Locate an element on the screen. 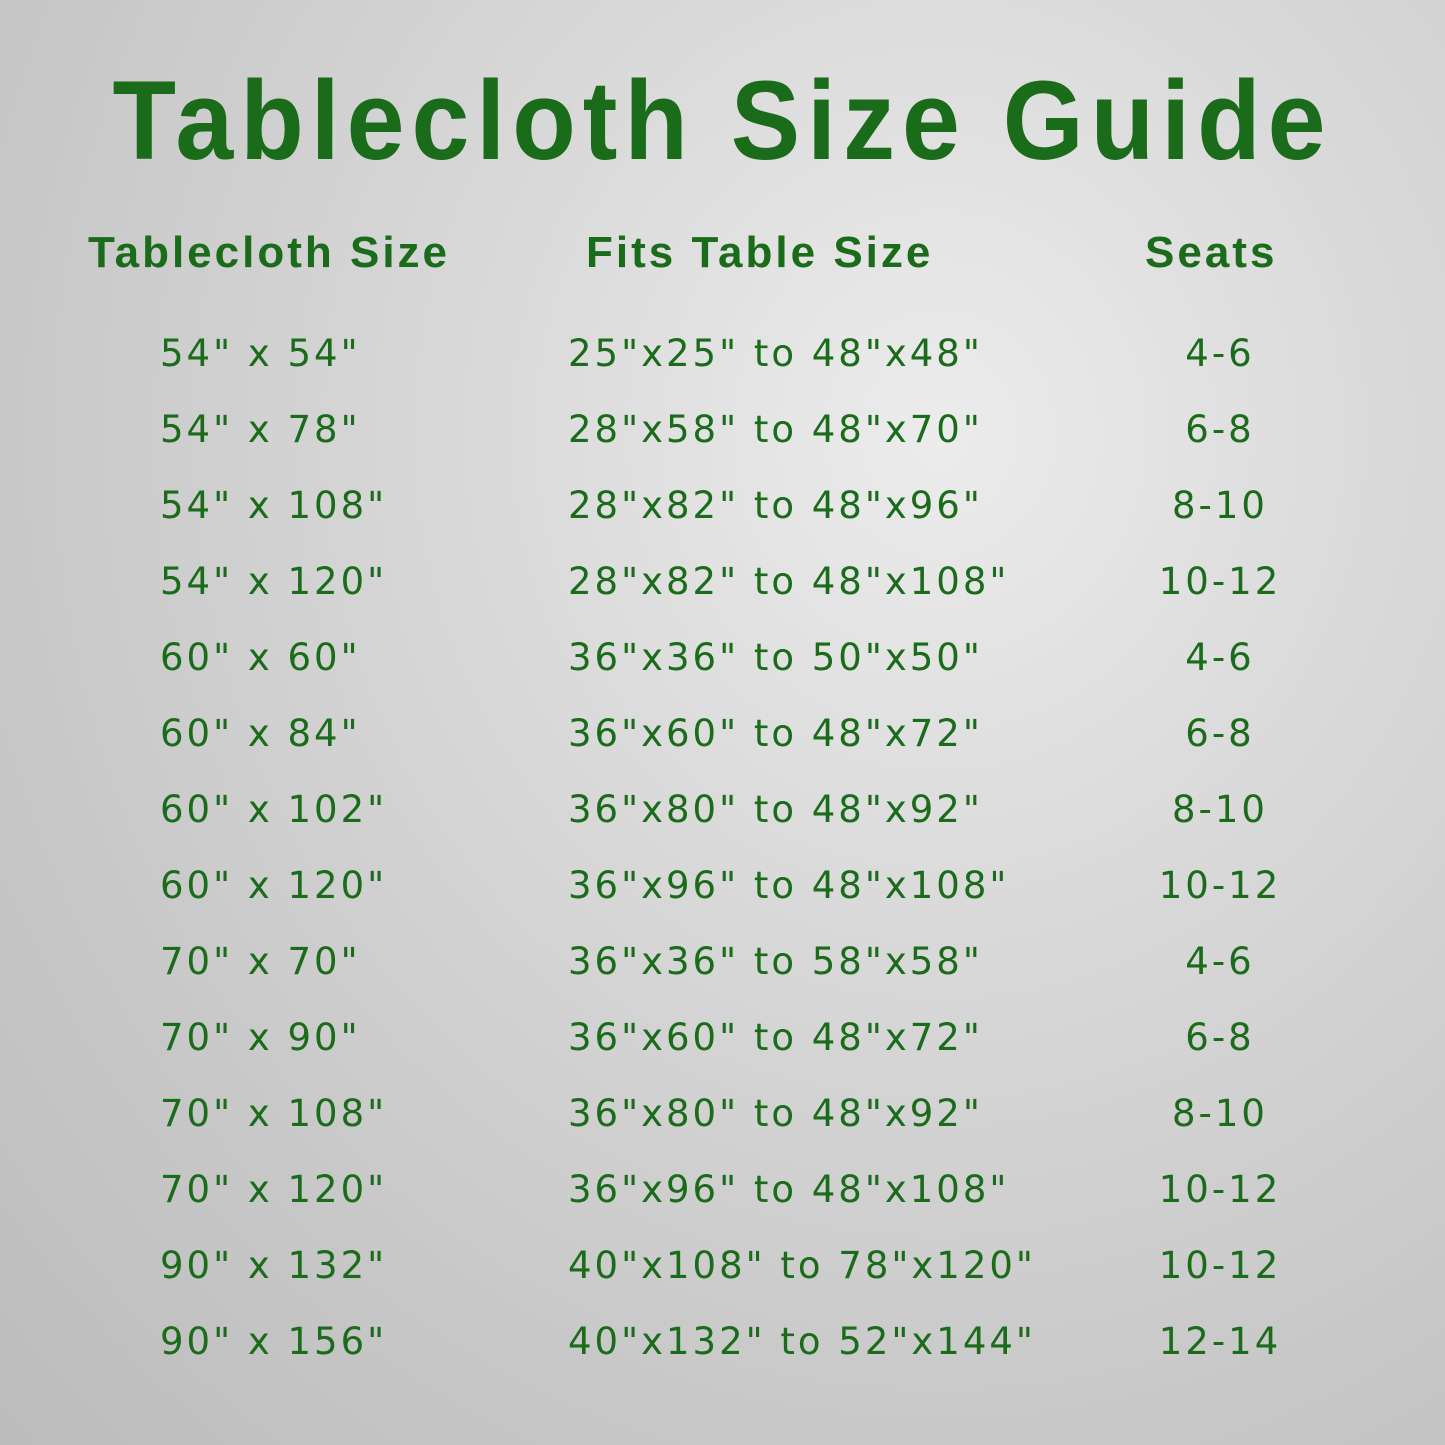 Image resolution: width=1445 pixels, height=1445 pixels. table-row: 70" x 90" 36"x60" to 48"x72" 6-8 is located at coordinates (722, 1046).